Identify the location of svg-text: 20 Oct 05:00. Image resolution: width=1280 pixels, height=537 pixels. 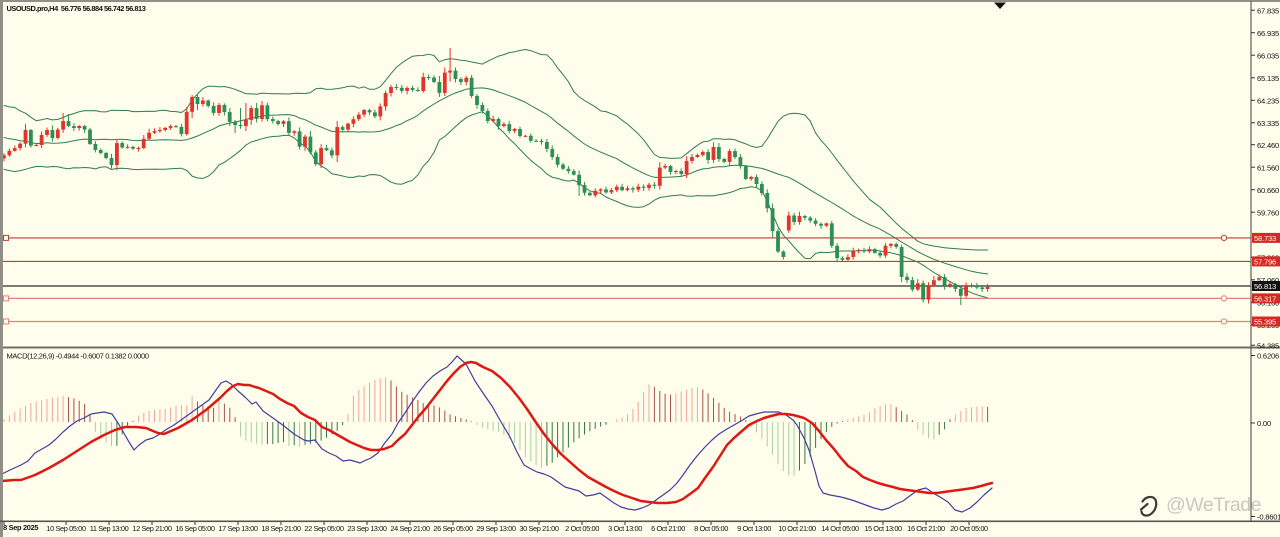
(969, 528).